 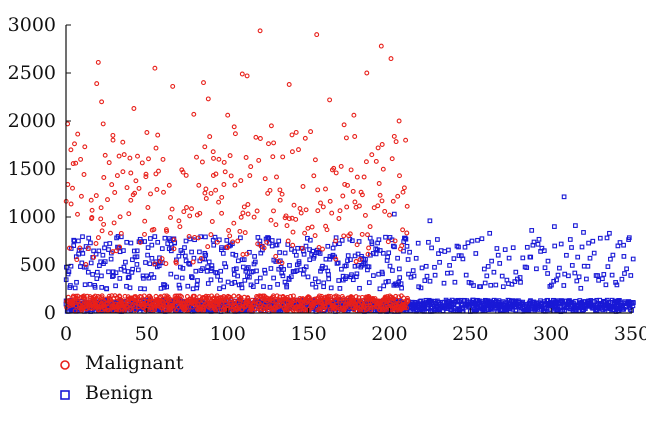 What do you see at coordinates (32, 73) in the screenshot?
I see `y-tick-label: 2500` at bounding box center [32, 73].